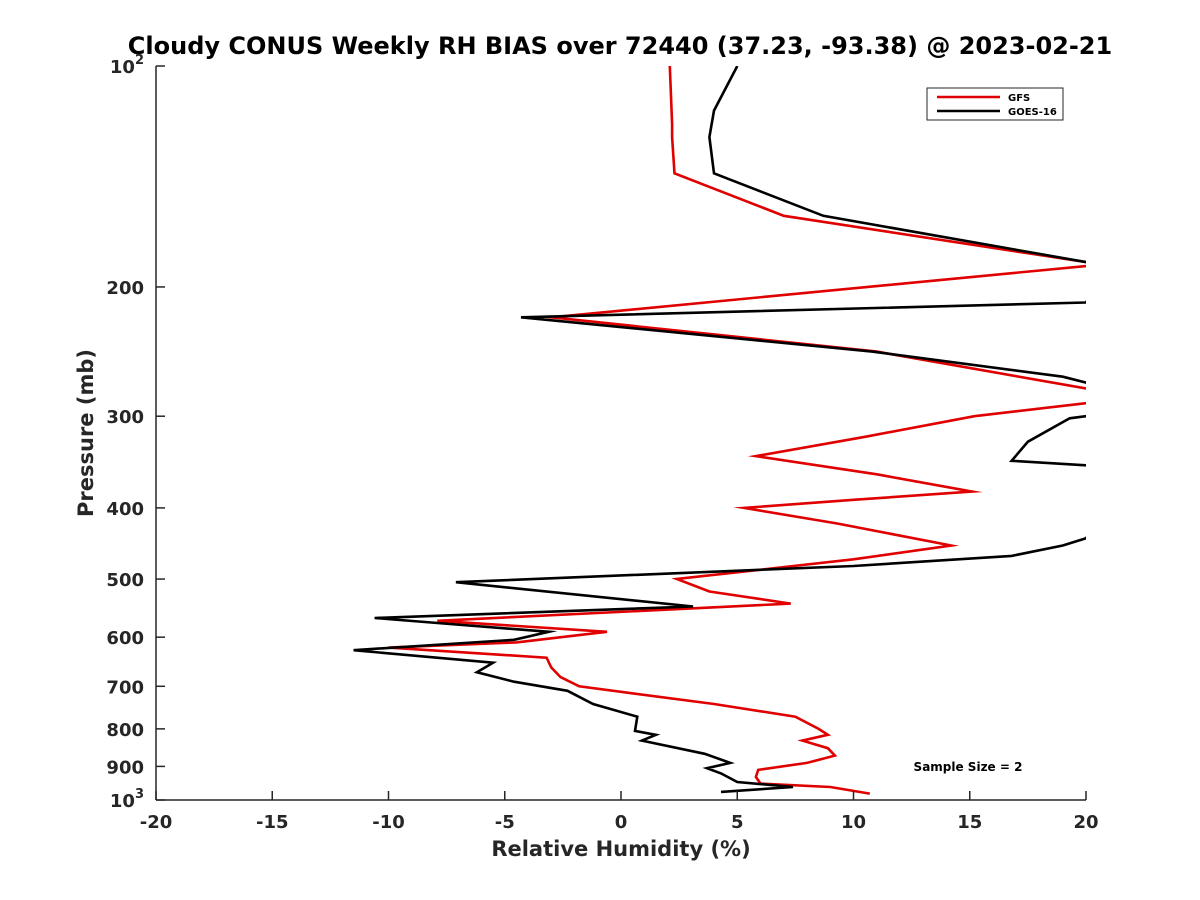 This screenshot has height=900, width=1200. Describe the element at coordinates (1032, 112) in the screenshot. I see `legend-label: GOES-16` at that location.